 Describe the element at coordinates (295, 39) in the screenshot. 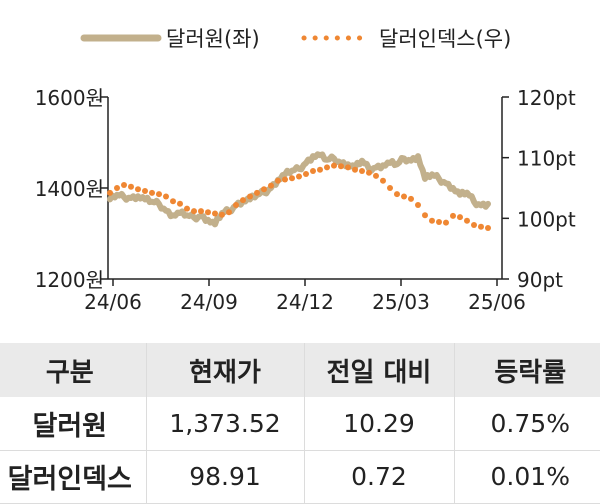

I see `legend: 달러원(좌) 달러인덱스(우)` at that location.